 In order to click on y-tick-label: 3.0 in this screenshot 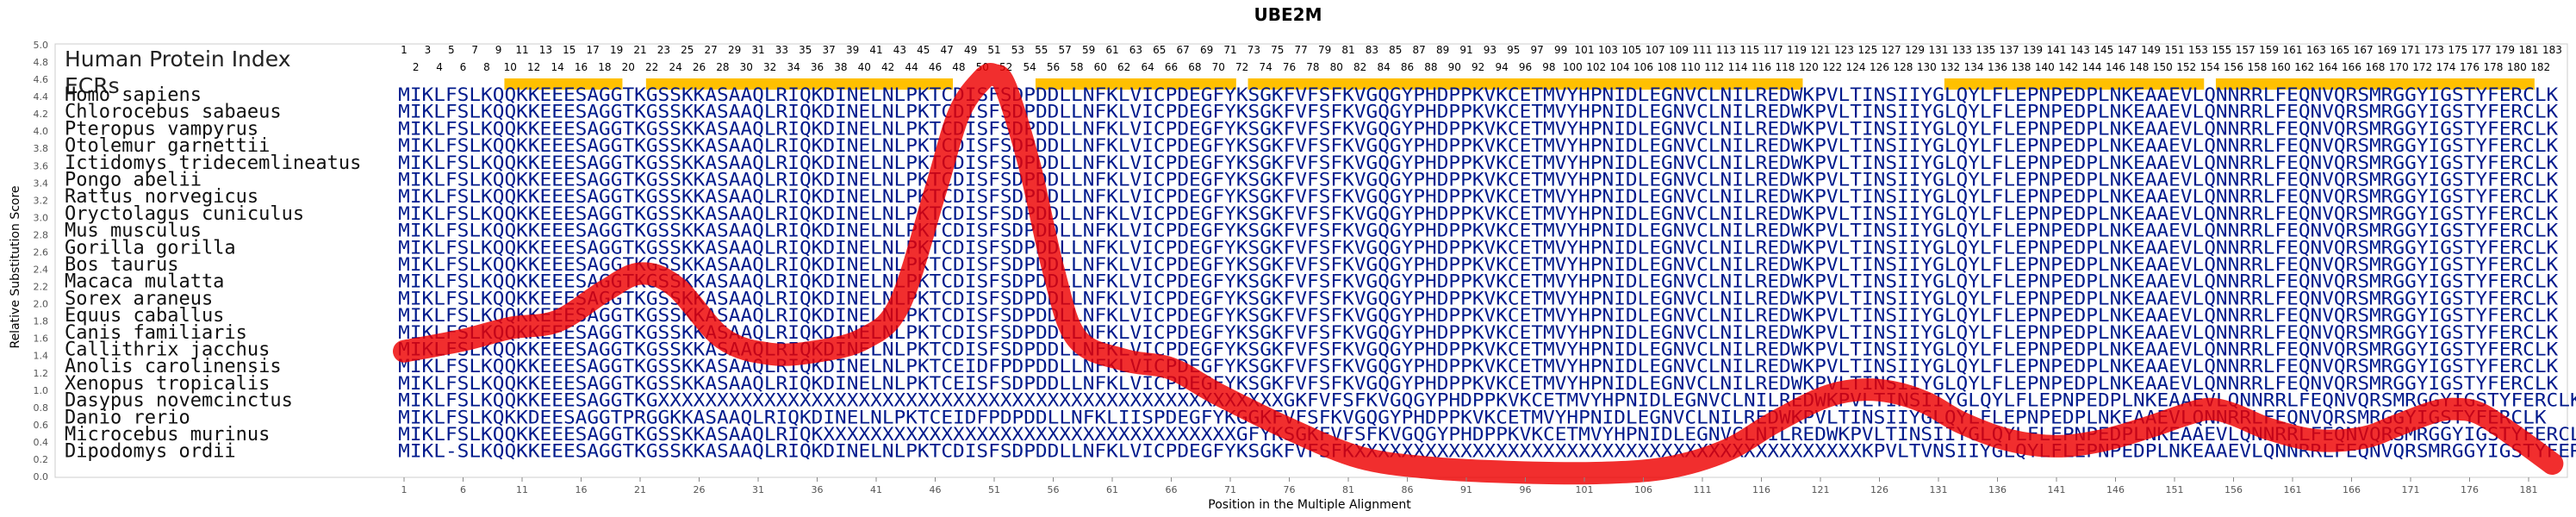, I will do `click(42, 217)`.